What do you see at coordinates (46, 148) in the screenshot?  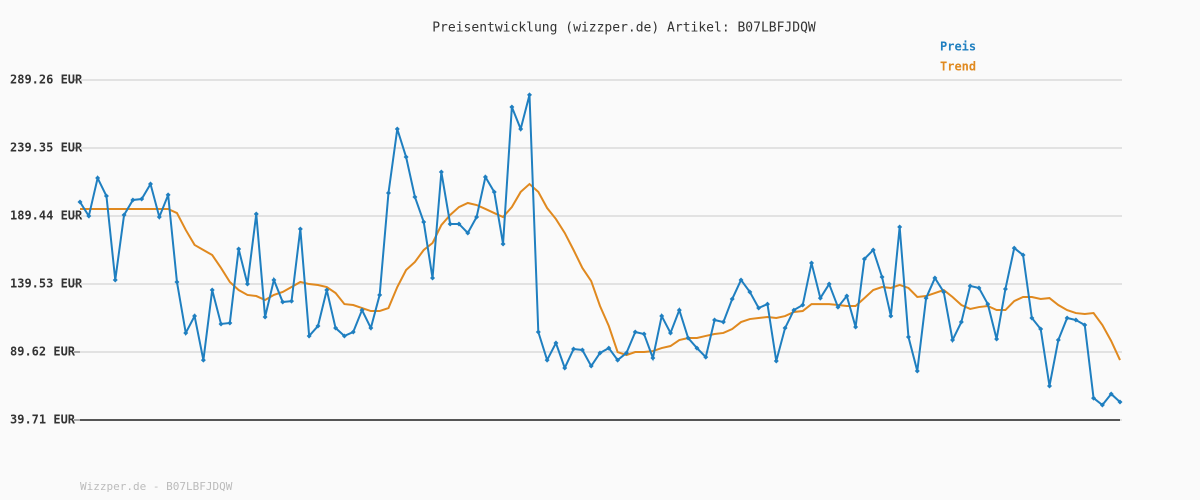 I see `y-tick-label: 239.35 EUR` at bounding box center [46, 148].